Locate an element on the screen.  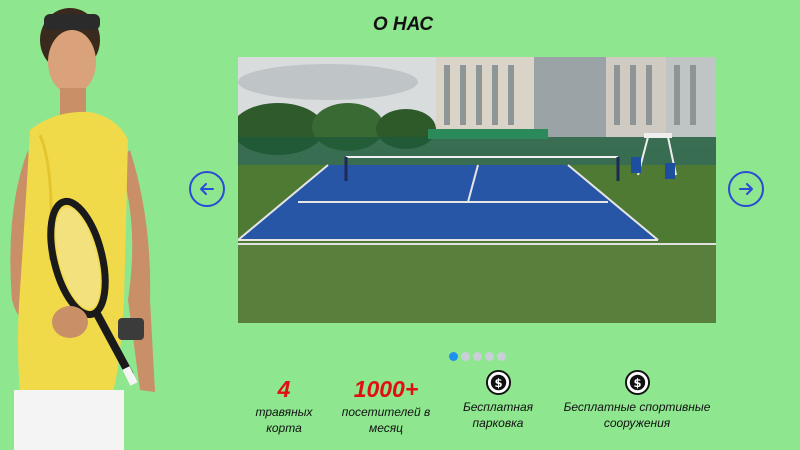
feature-visitors: 1000+ посетителей в месяц is located at coordinates (386, 406).